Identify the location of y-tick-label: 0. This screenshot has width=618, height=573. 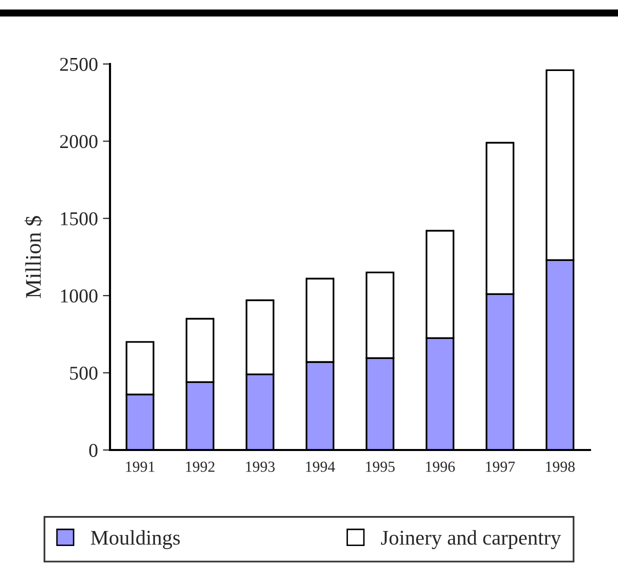
(93, 450).